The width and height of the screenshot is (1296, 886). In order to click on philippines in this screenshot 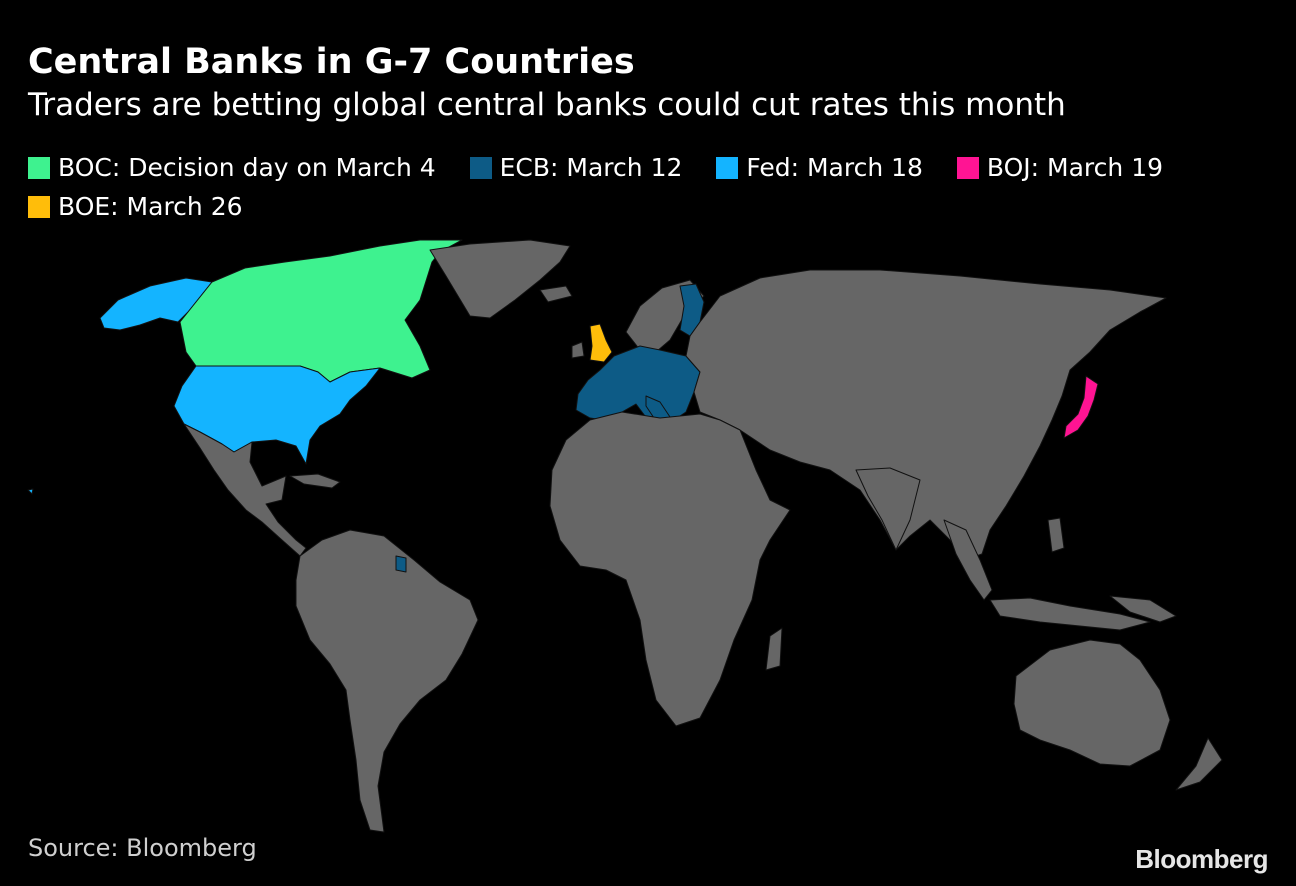, I will do `click(1056, 535)`.